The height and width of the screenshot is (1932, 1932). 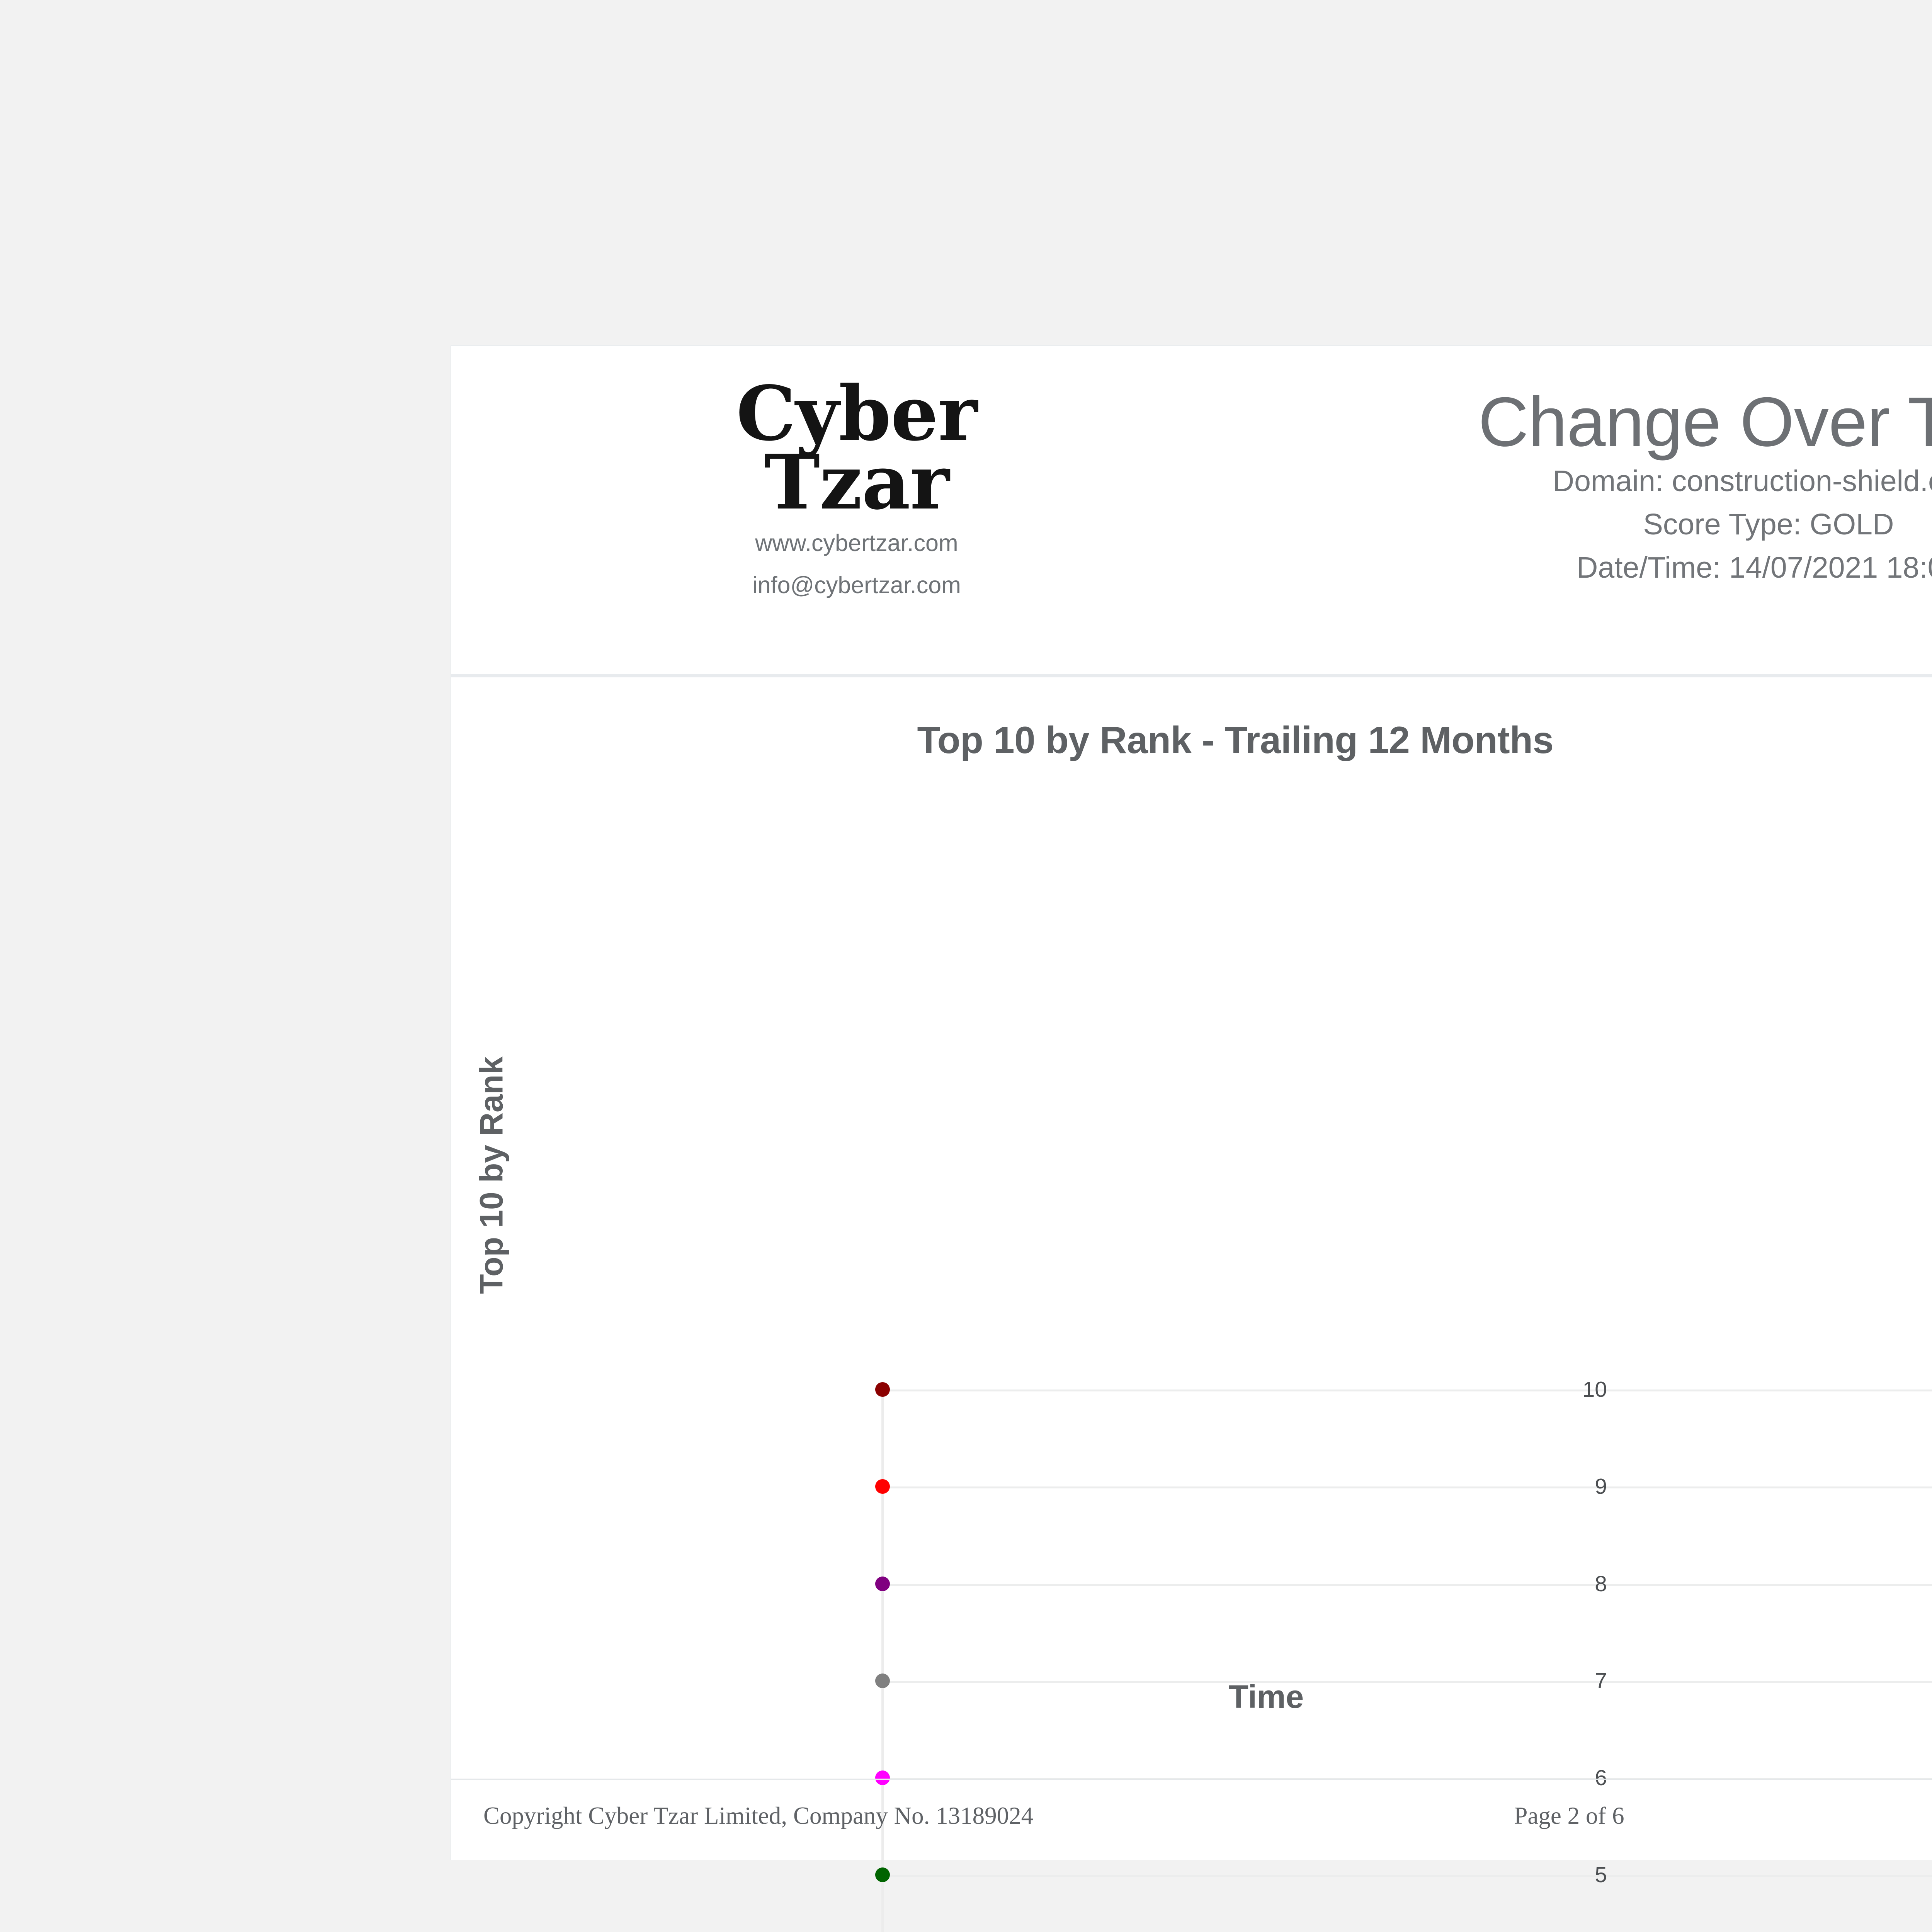 What do you see at coordinates (1235, 740) in the screenshot?
I see `chart-title: Top 10 by Rank - Trailing 12 Months` at bounding box center [1235, 740].